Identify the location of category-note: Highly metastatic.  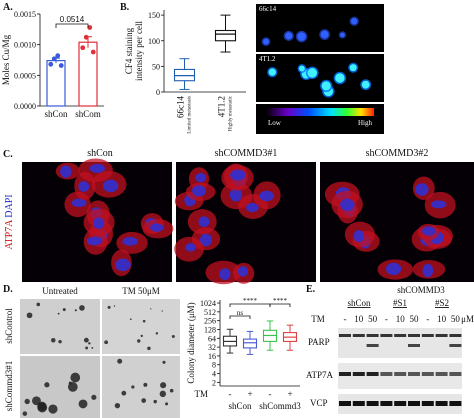
(231, 113).